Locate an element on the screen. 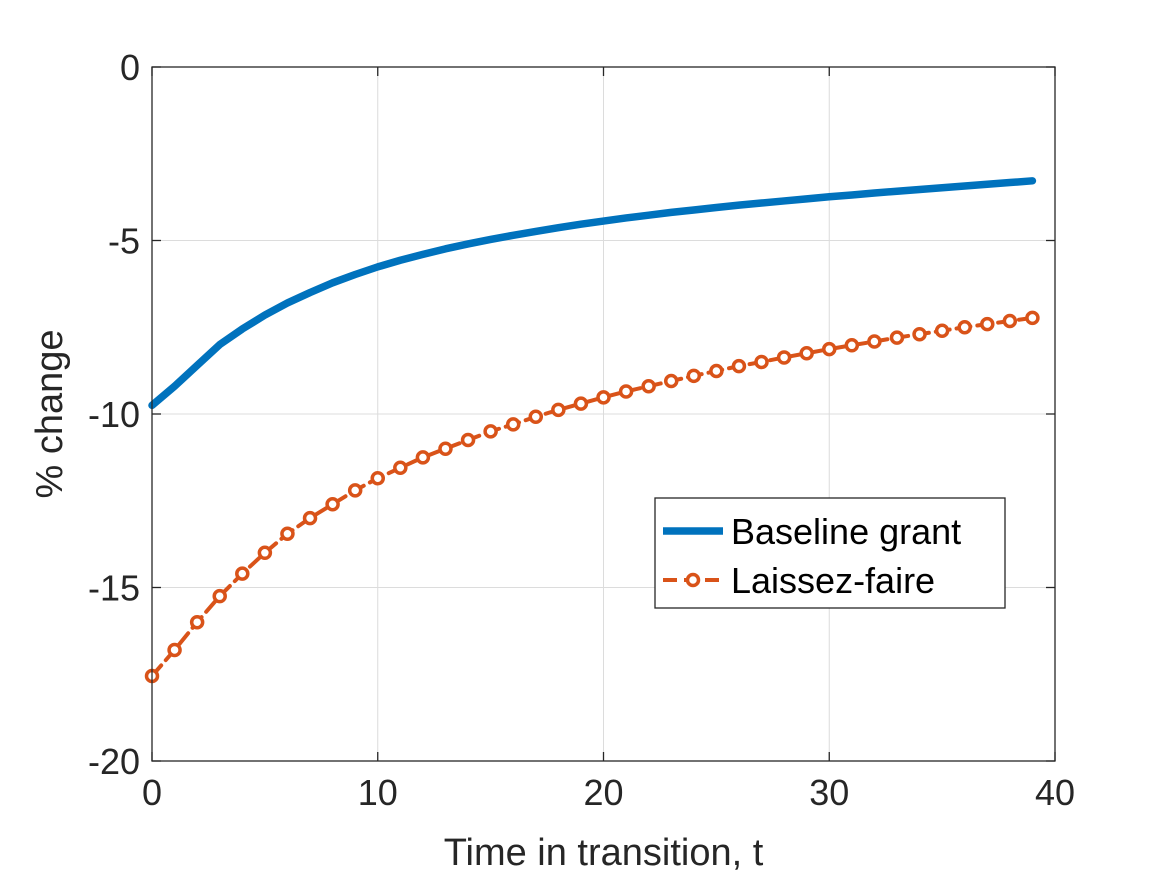 The image size is (1167, 875). x-tick-label: 0 is located at coordinates (152, 792).